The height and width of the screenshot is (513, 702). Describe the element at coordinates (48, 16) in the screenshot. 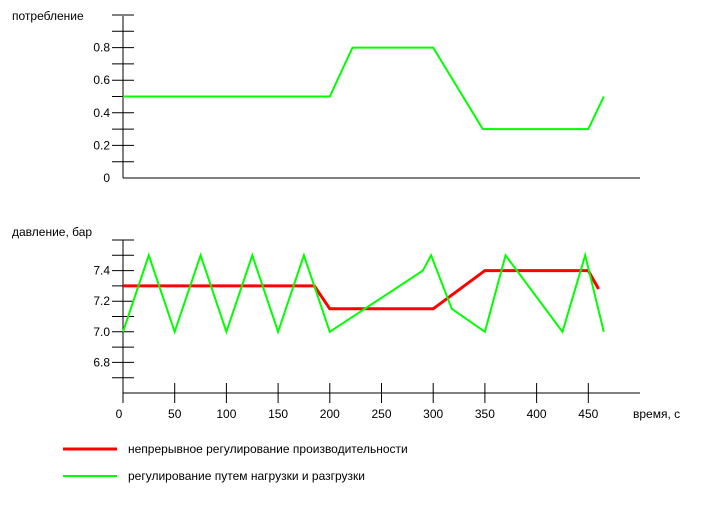

I see `chart-1-ylabel: потребление` at that location.